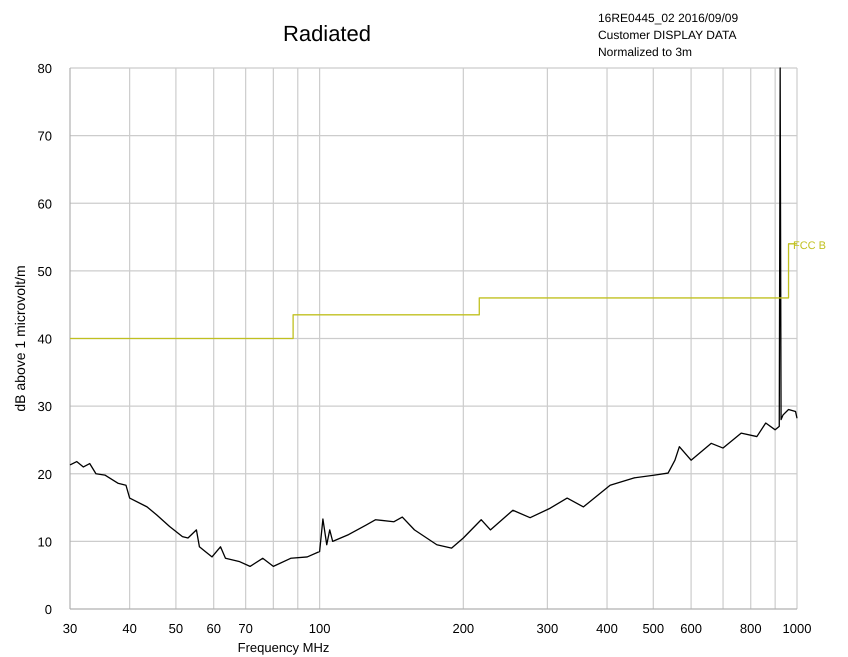  What do you see at coordinates (809, 246) in the screenshot?
I see `series-label: FCC B` at bounding box center [809, 246].